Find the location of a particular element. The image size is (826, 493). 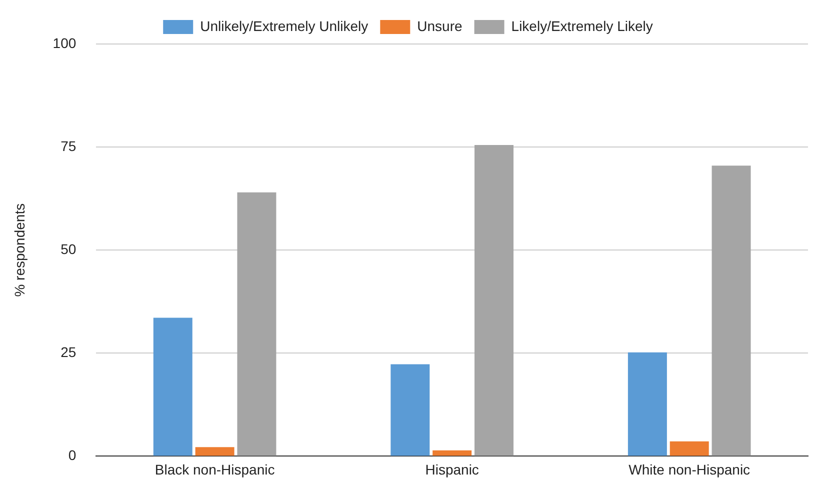

legend-label: Unlikely/Extremely Unlikely is located at coordinates (284, 26).